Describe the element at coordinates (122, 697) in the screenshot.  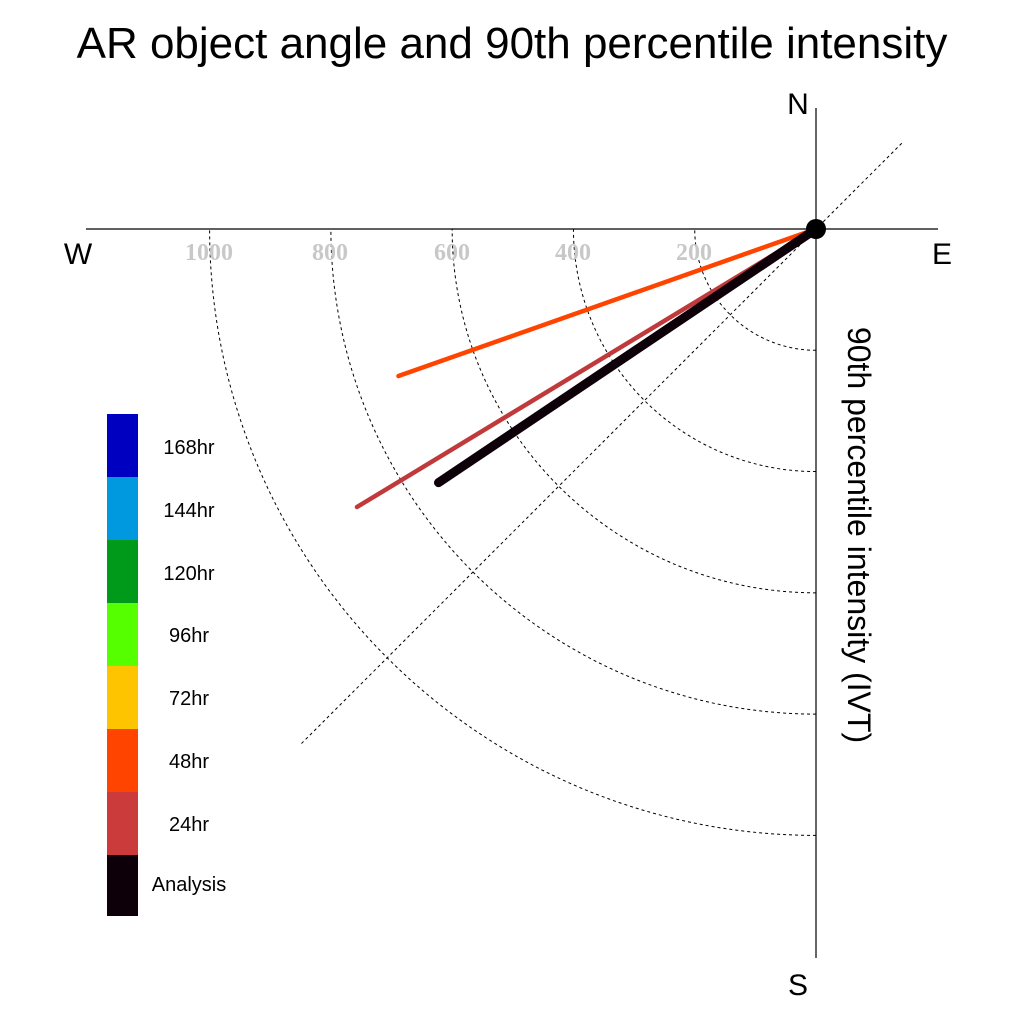
I see `legend-swatch-72hr` at that location.